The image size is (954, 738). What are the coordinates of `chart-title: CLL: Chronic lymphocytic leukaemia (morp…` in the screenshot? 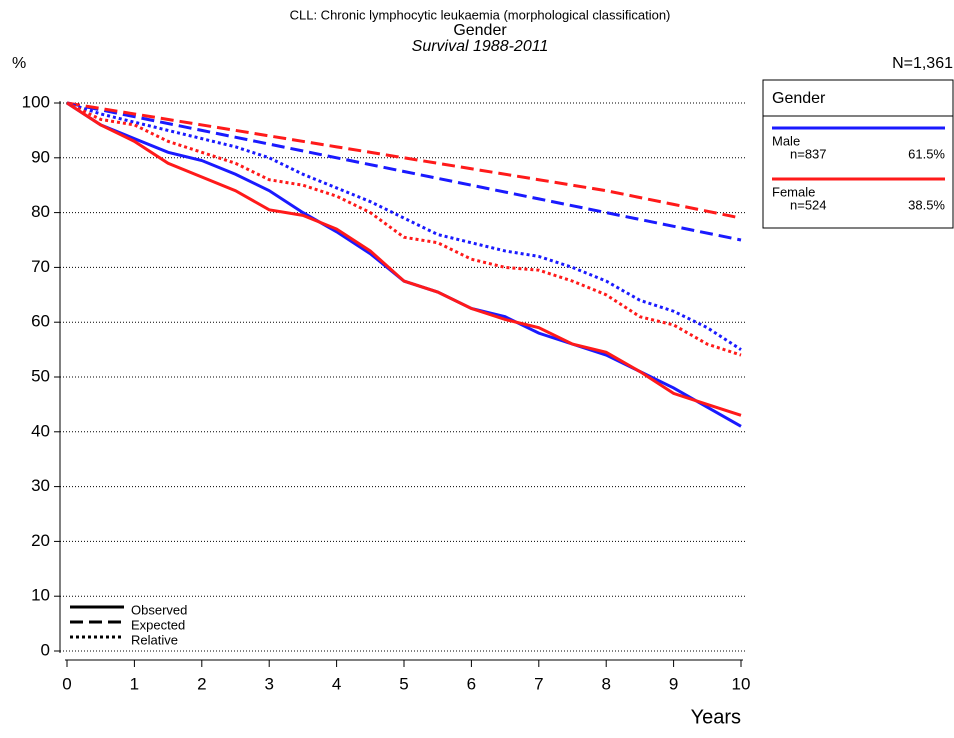 It's located at (480, 14).